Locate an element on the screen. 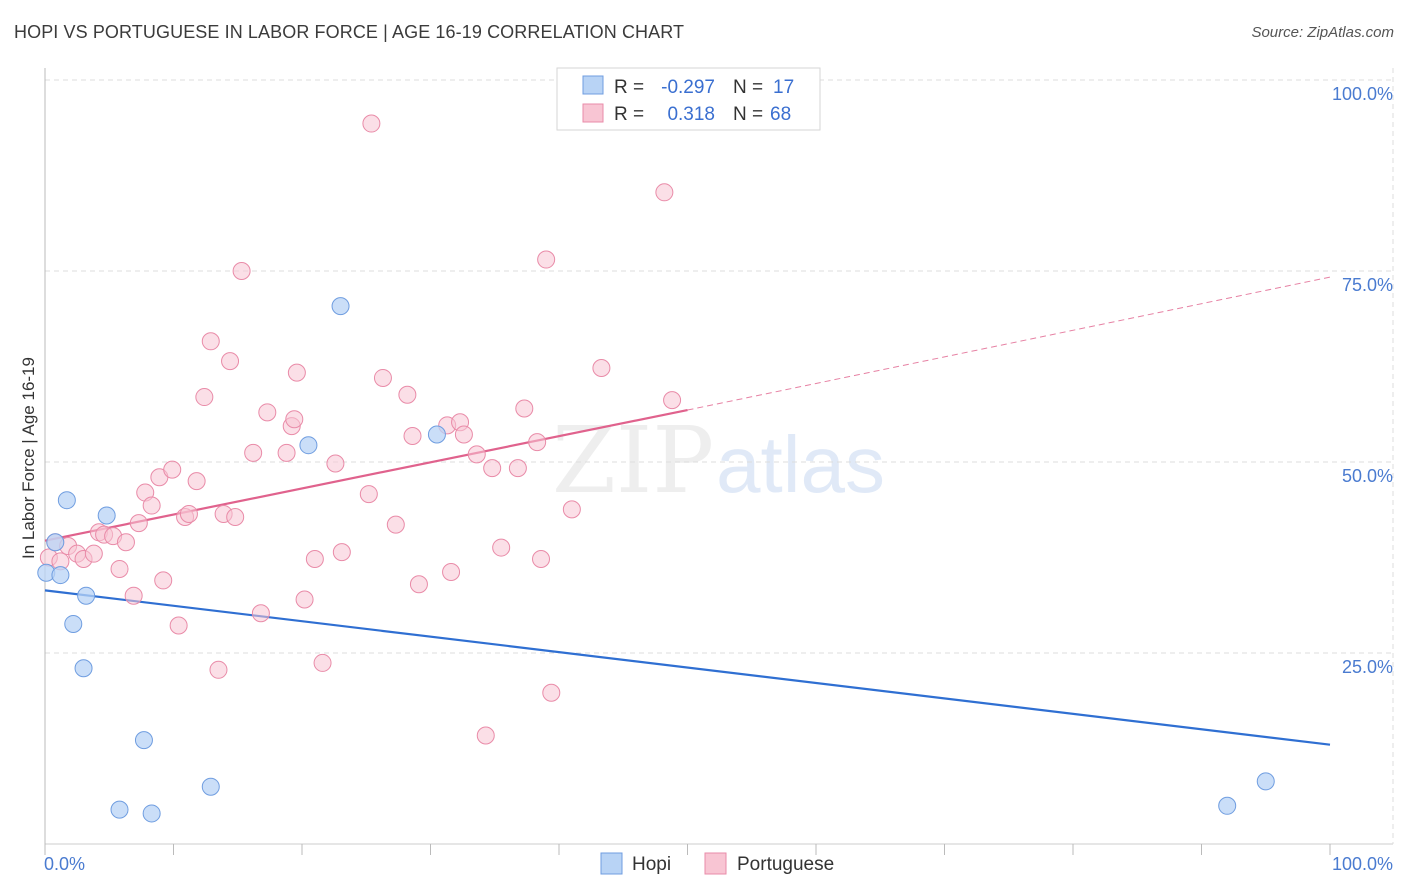 The height and width of the screenshot is (892, 1406). bottom-legend: Hopi Portuguese is located at coordinates (717, 863).